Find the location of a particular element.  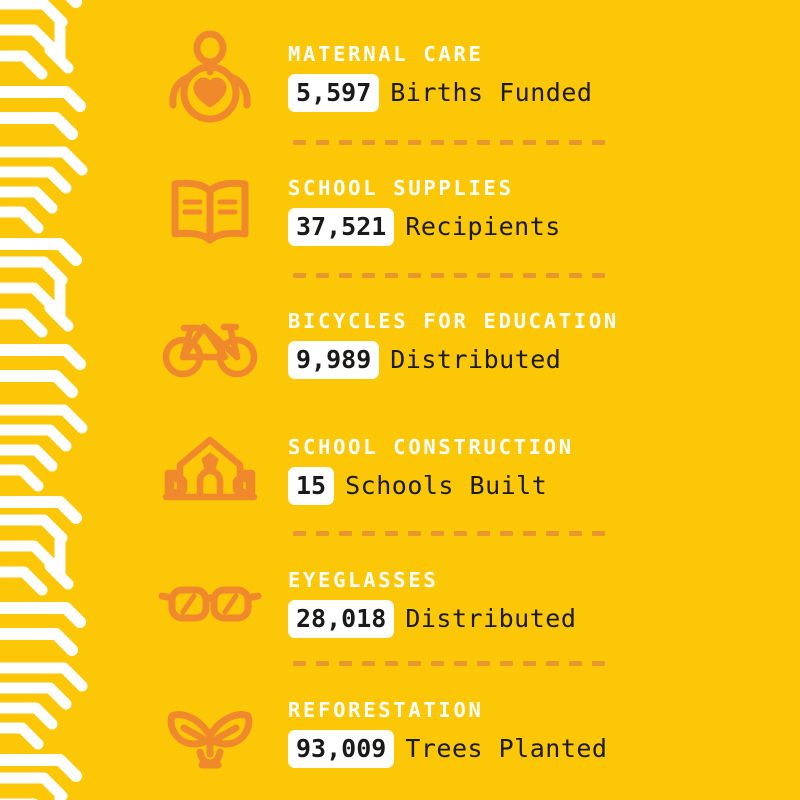

seedling-icon is located at coordinates (210, 734).